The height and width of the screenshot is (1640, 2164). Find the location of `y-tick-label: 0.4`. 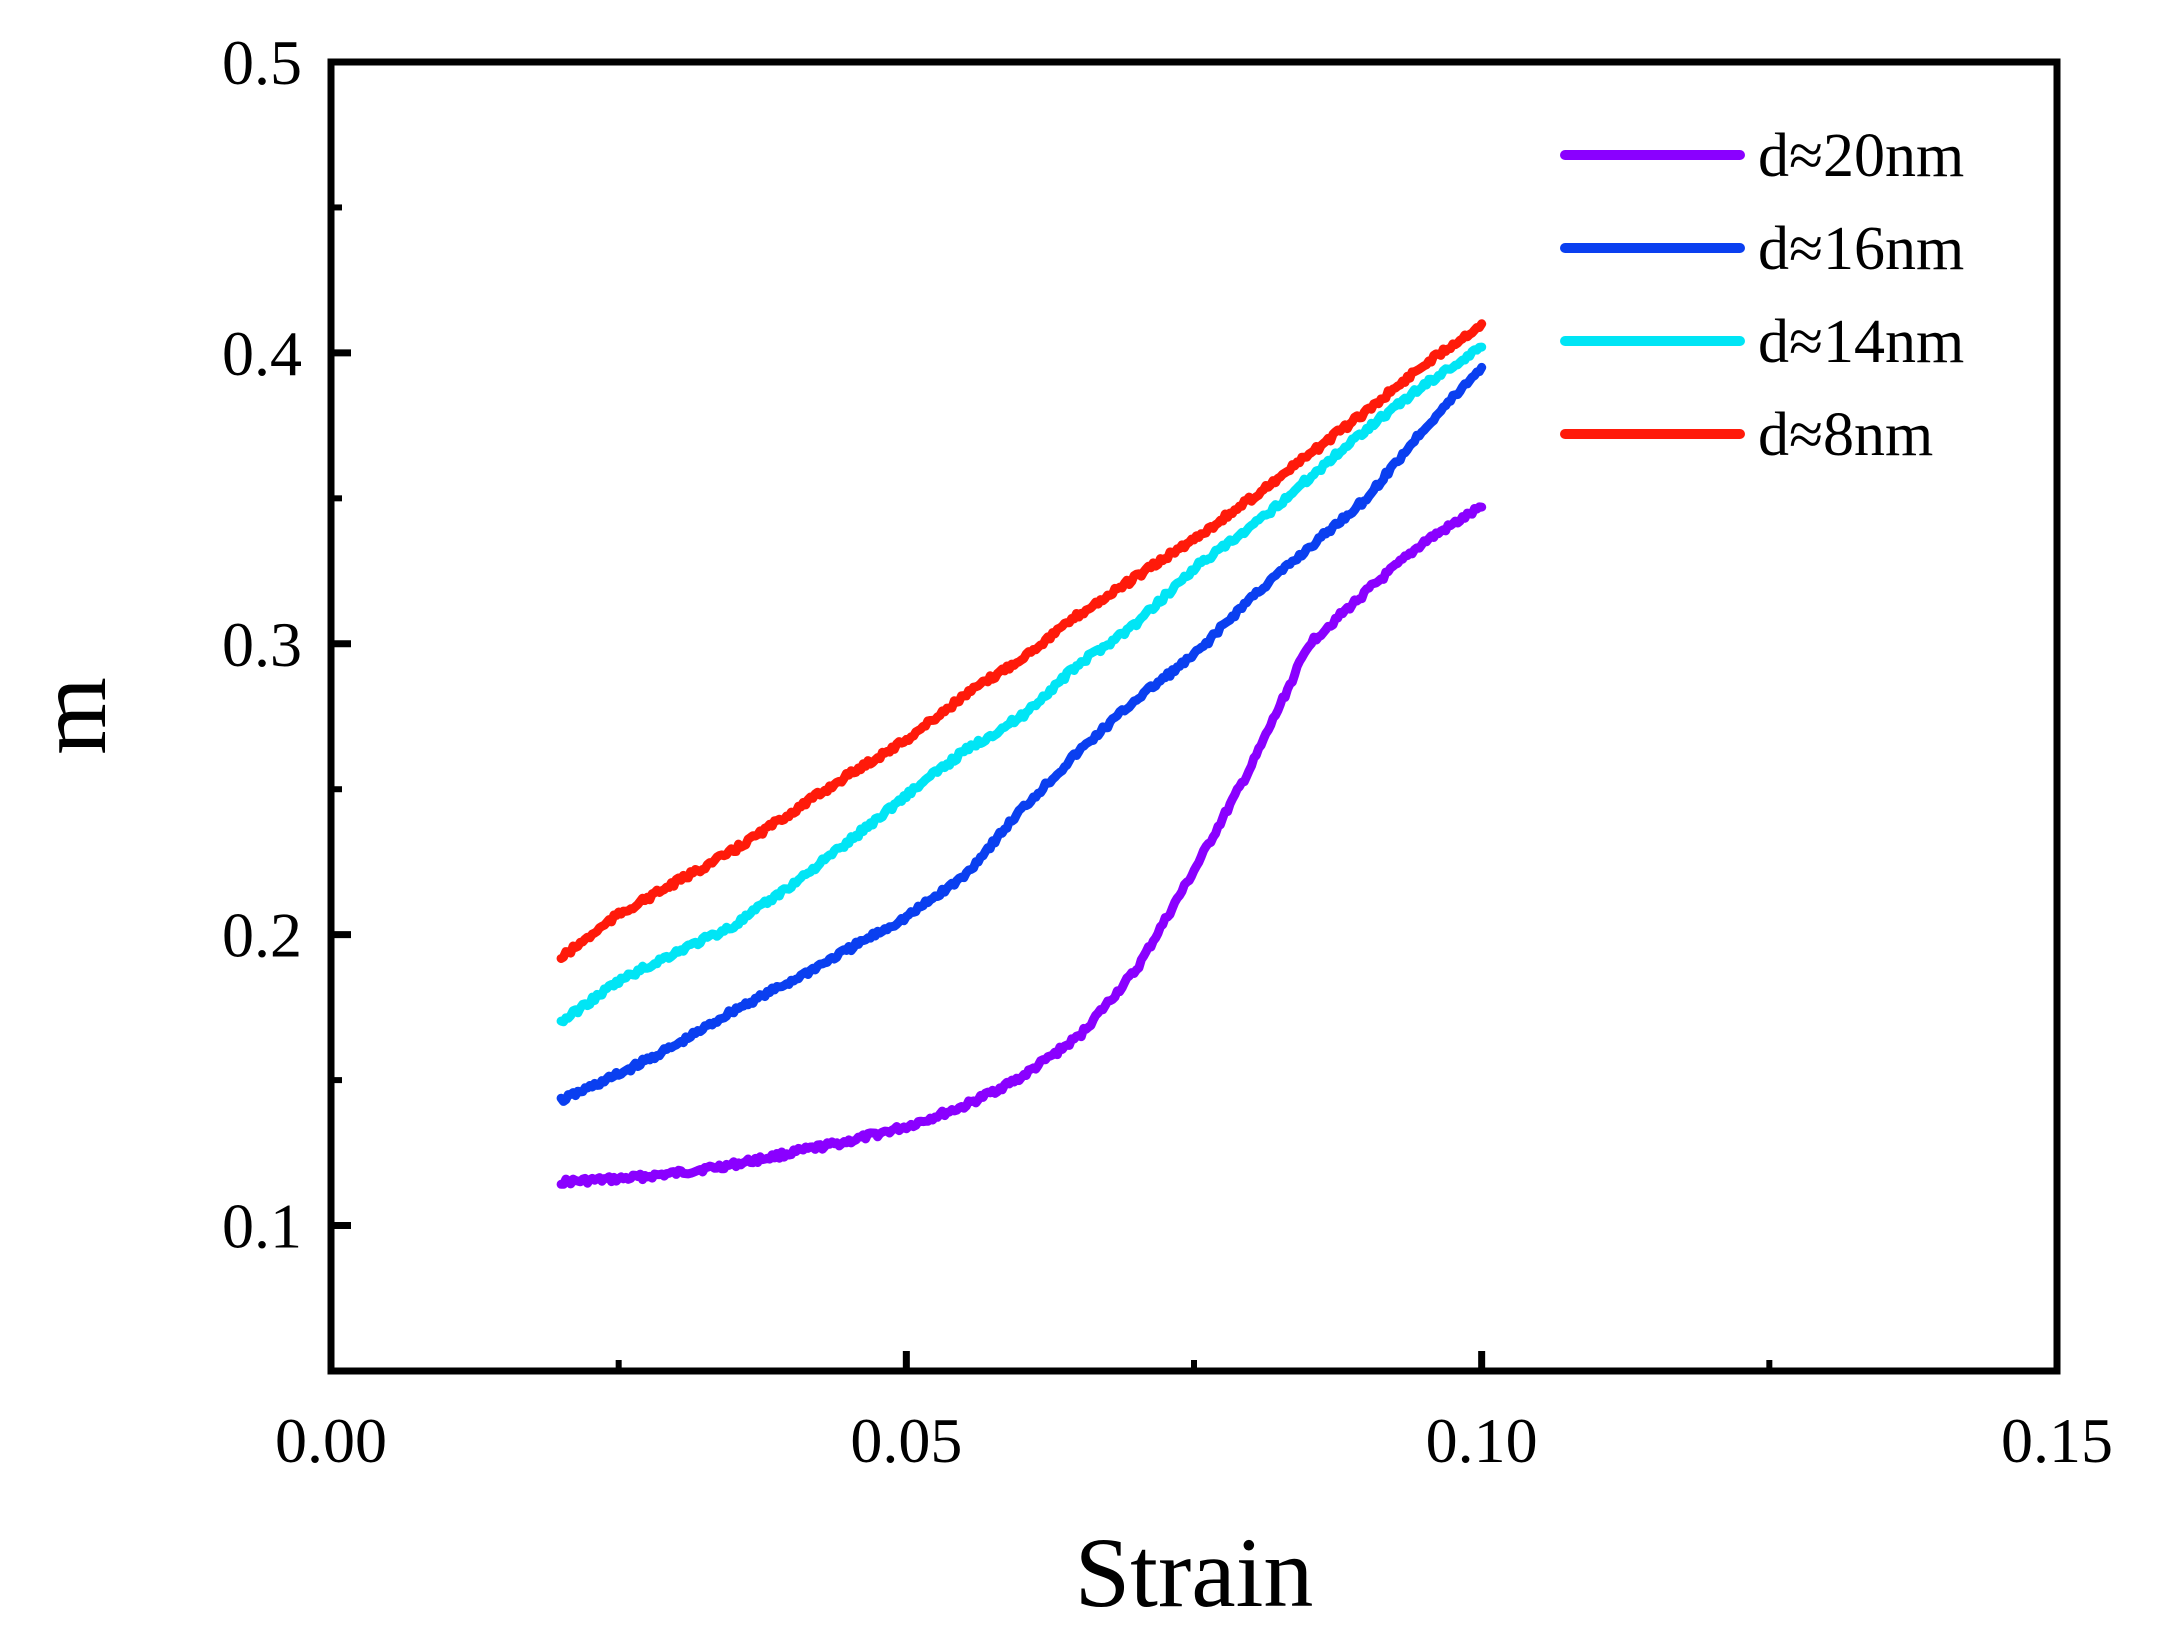

y-tick-label: 0.4 is located at coordinates (262, 353).